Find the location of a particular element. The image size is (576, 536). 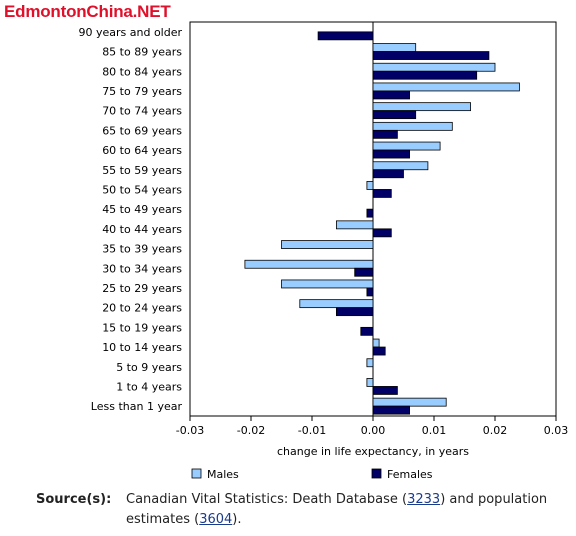

site-logo: EdmontonChina.NET is located at coordinates (87, 11).